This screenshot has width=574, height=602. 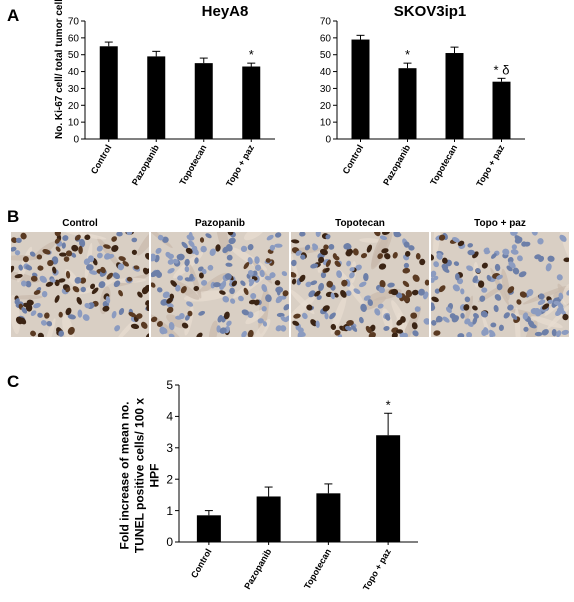 What do you see at coordinates (454, 96) in the screenshot?
I see `chart-1-bar` at bounding box center [454, 96].